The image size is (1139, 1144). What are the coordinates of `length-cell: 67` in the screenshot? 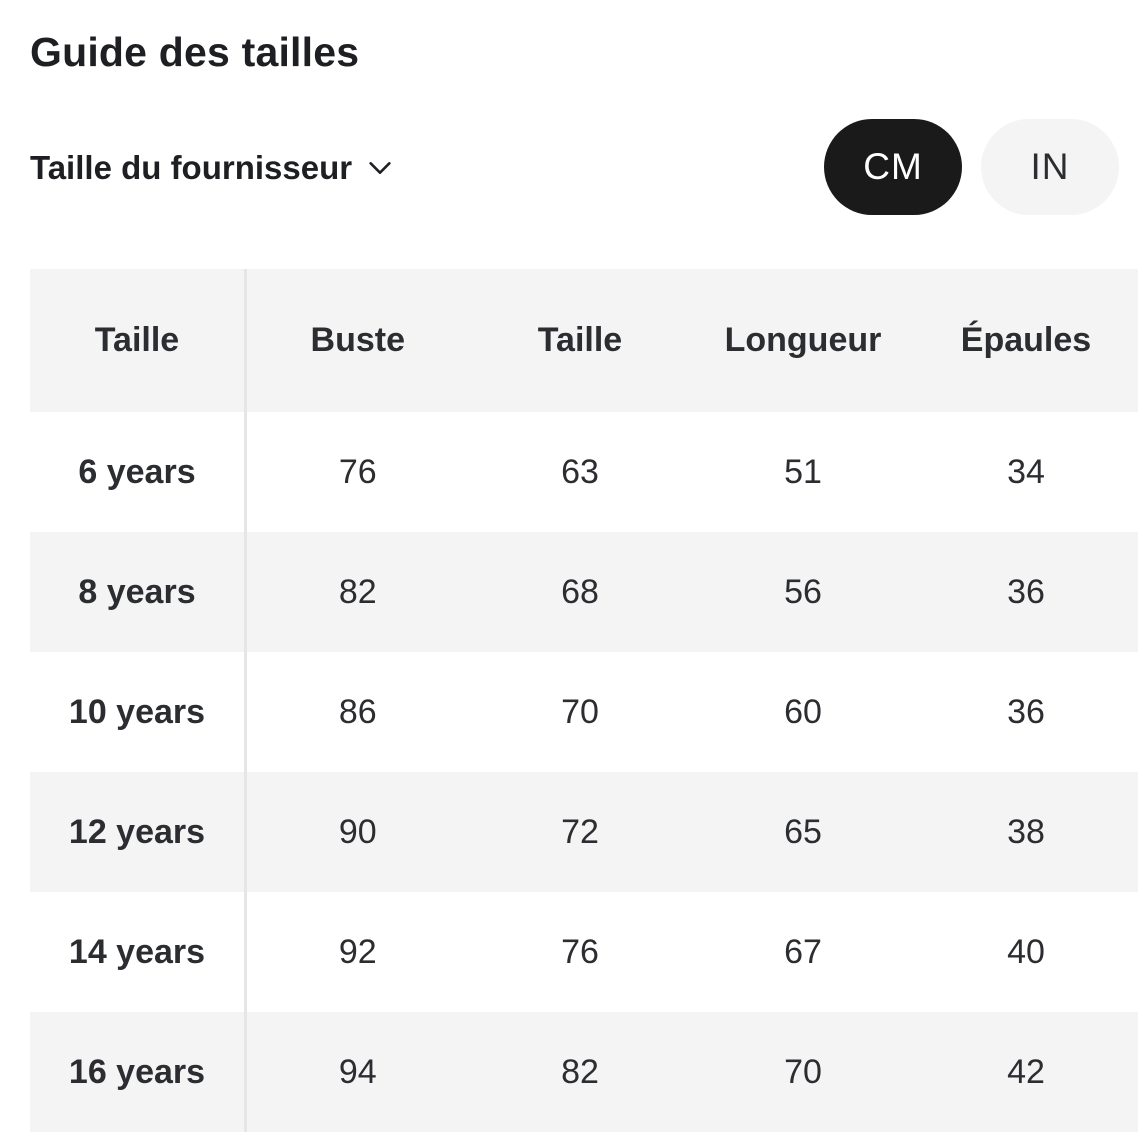 It's located at (803, 951).